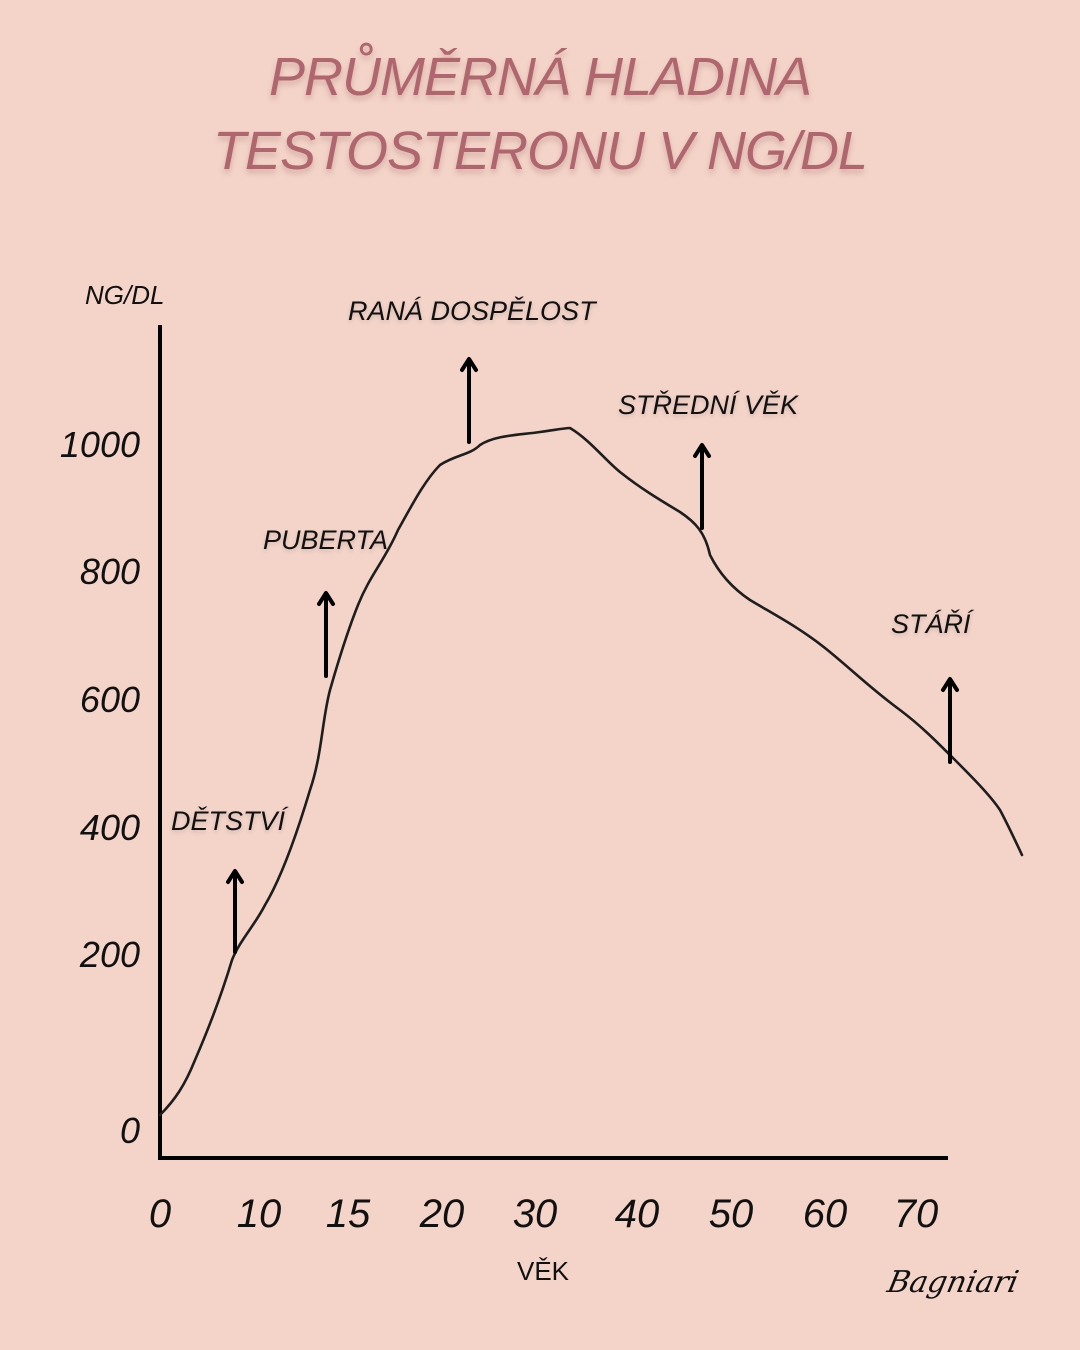 This screenshot has width=1080, height=1350. I want to click on x-tick-label: 70, so click(916, 1214).